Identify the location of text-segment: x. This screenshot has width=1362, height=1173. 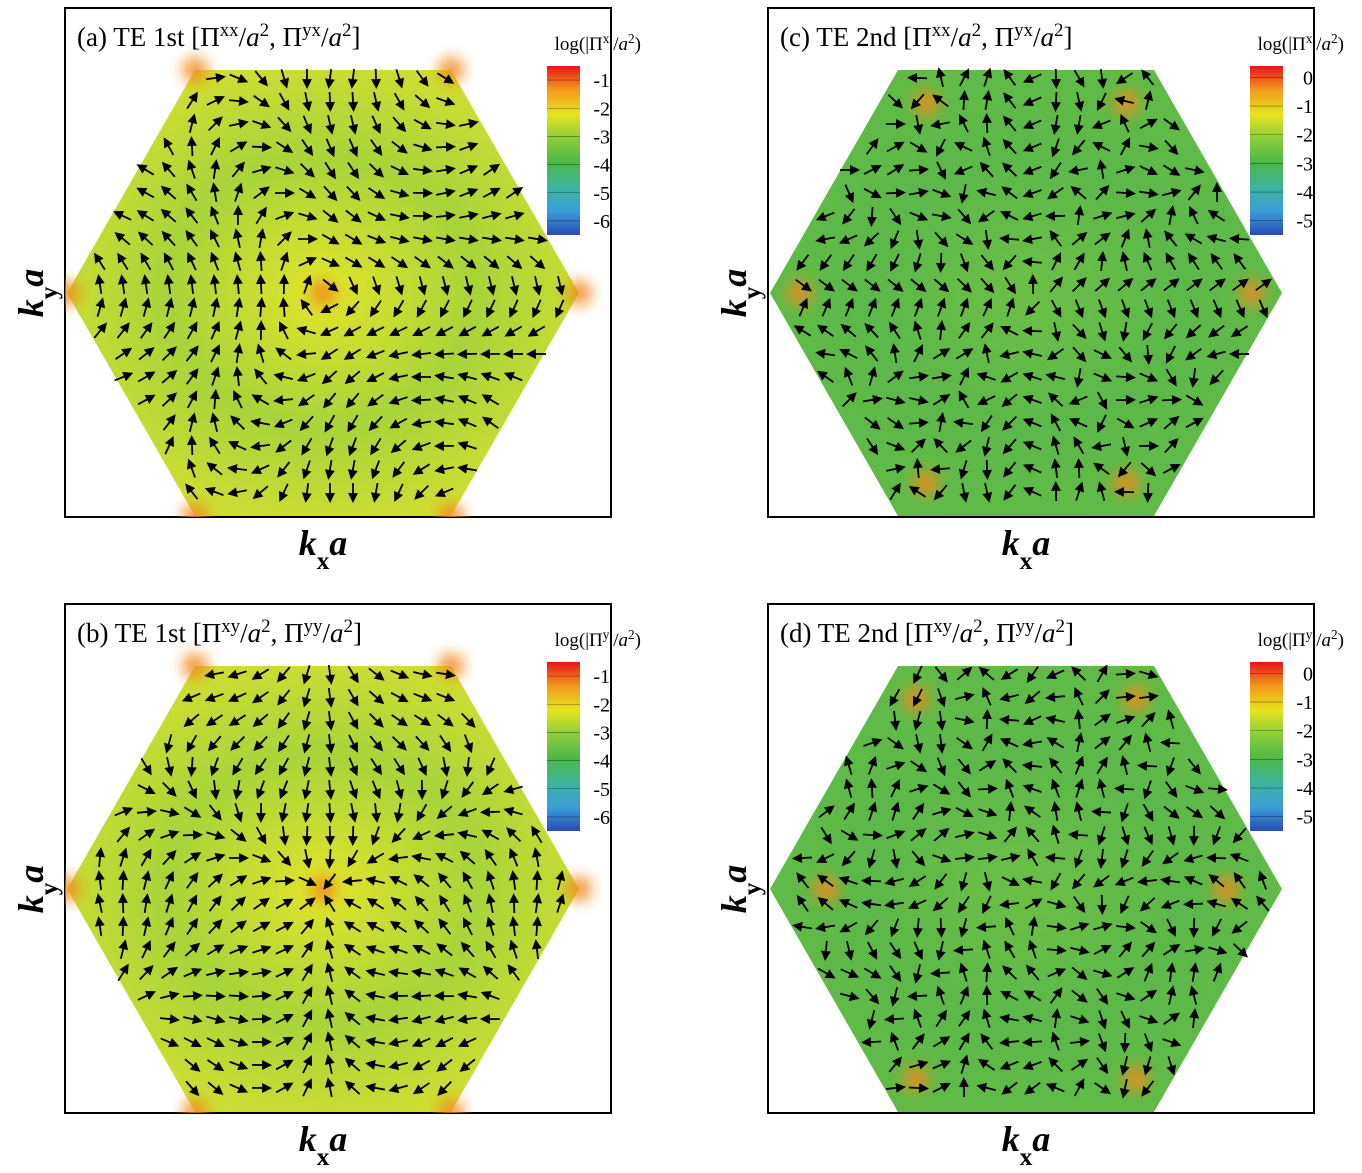
(1309, 38).